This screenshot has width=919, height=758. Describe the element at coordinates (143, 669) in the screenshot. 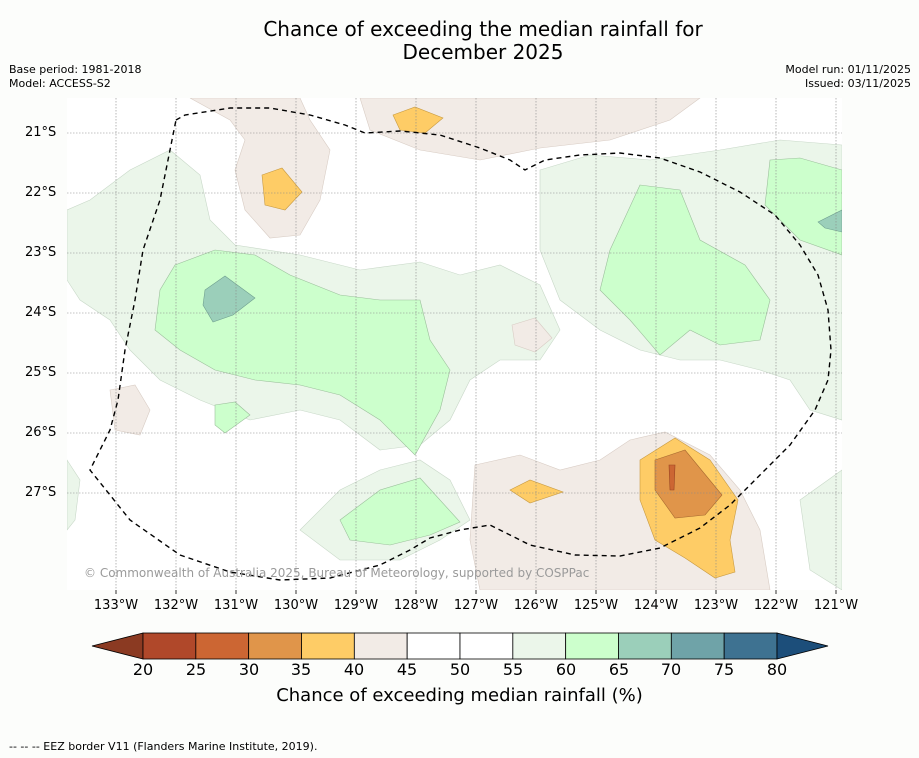

I see `colorbar-tick: 20` at that location.